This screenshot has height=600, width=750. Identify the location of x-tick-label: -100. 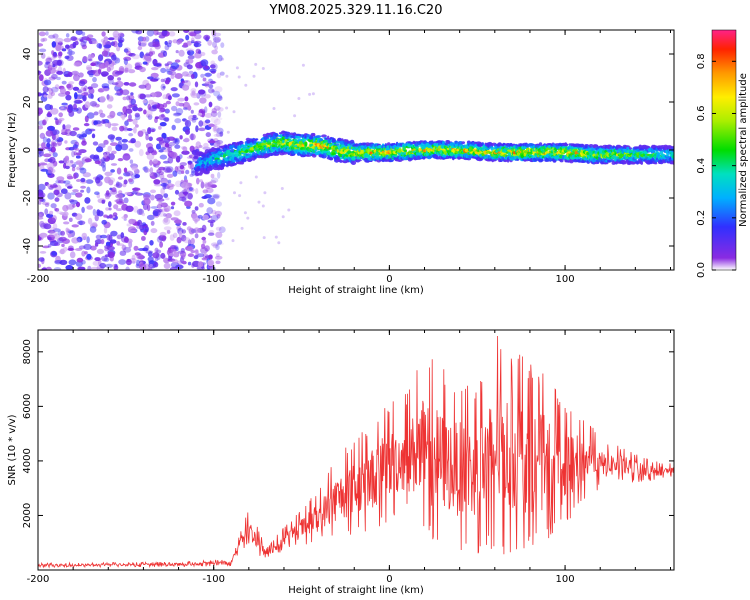
(213, 579).